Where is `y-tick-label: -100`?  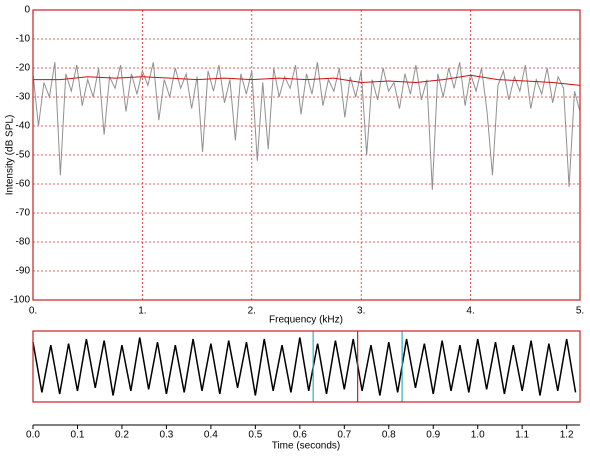 y-tick-label: -100 is located at coordinates (20, 300).